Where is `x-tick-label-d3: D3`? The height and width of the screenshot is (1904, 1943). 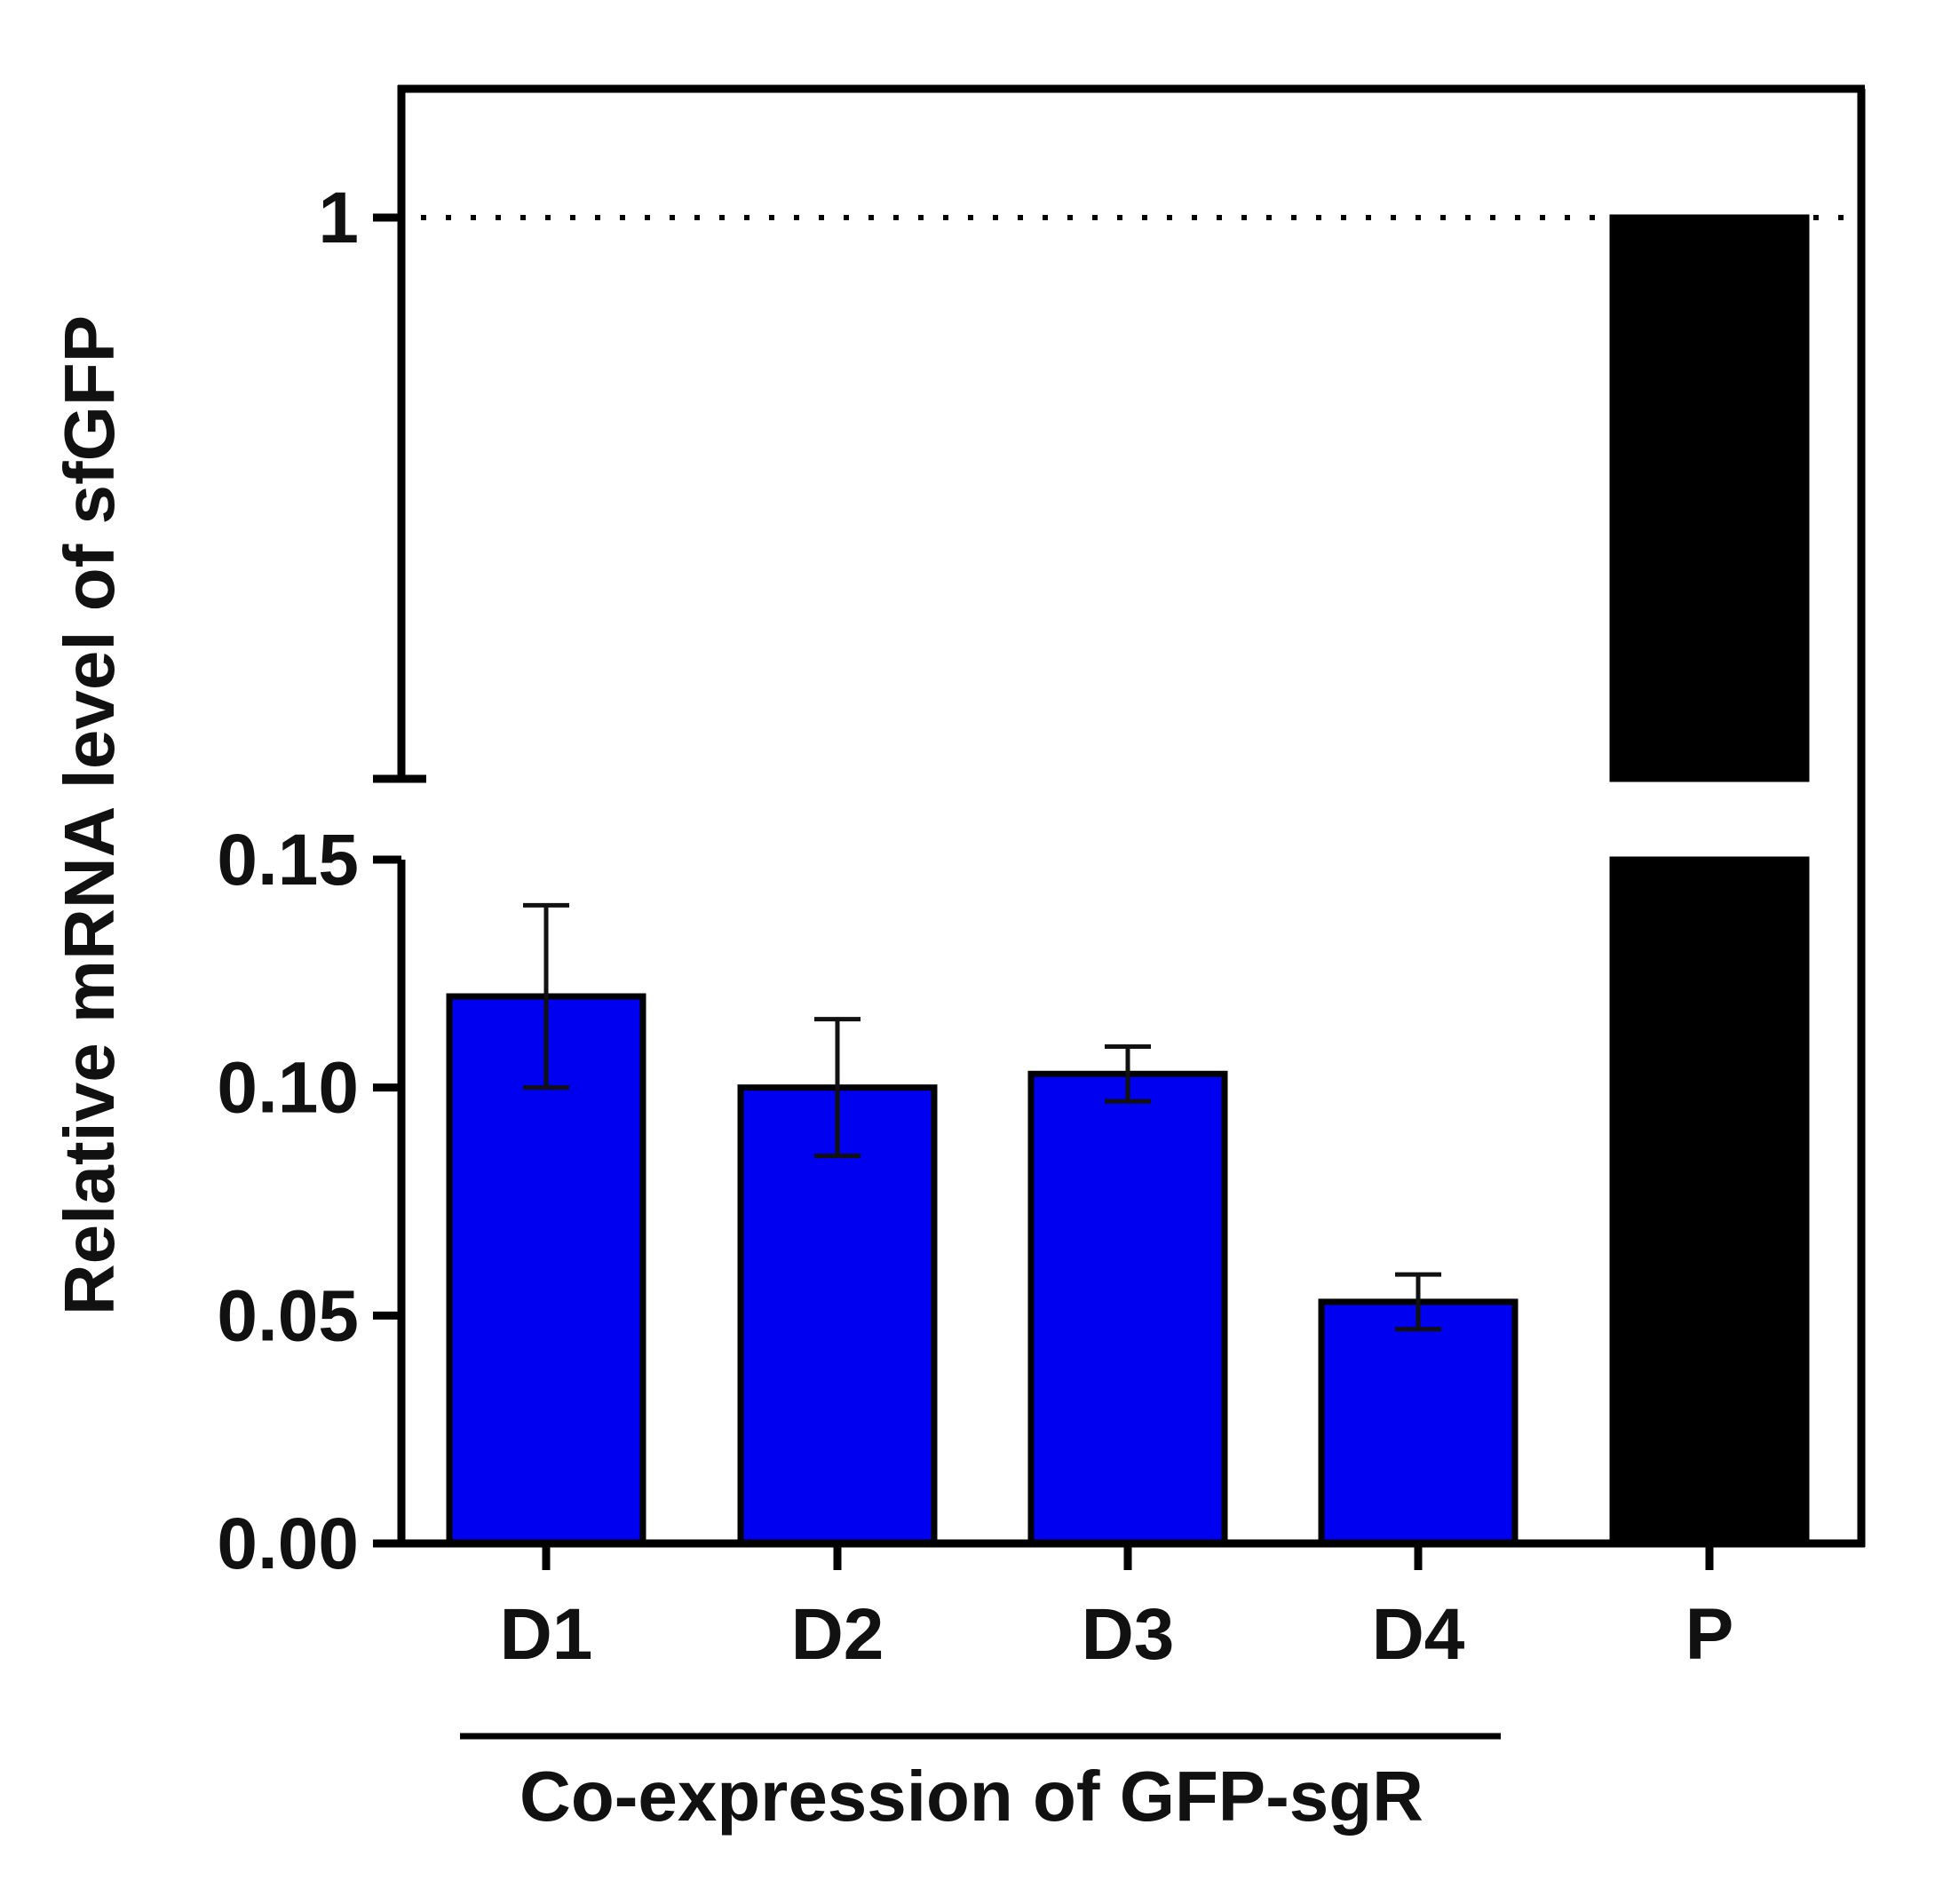 x-tick-label-d3: D3 is located at coordinates (1128, 1634).